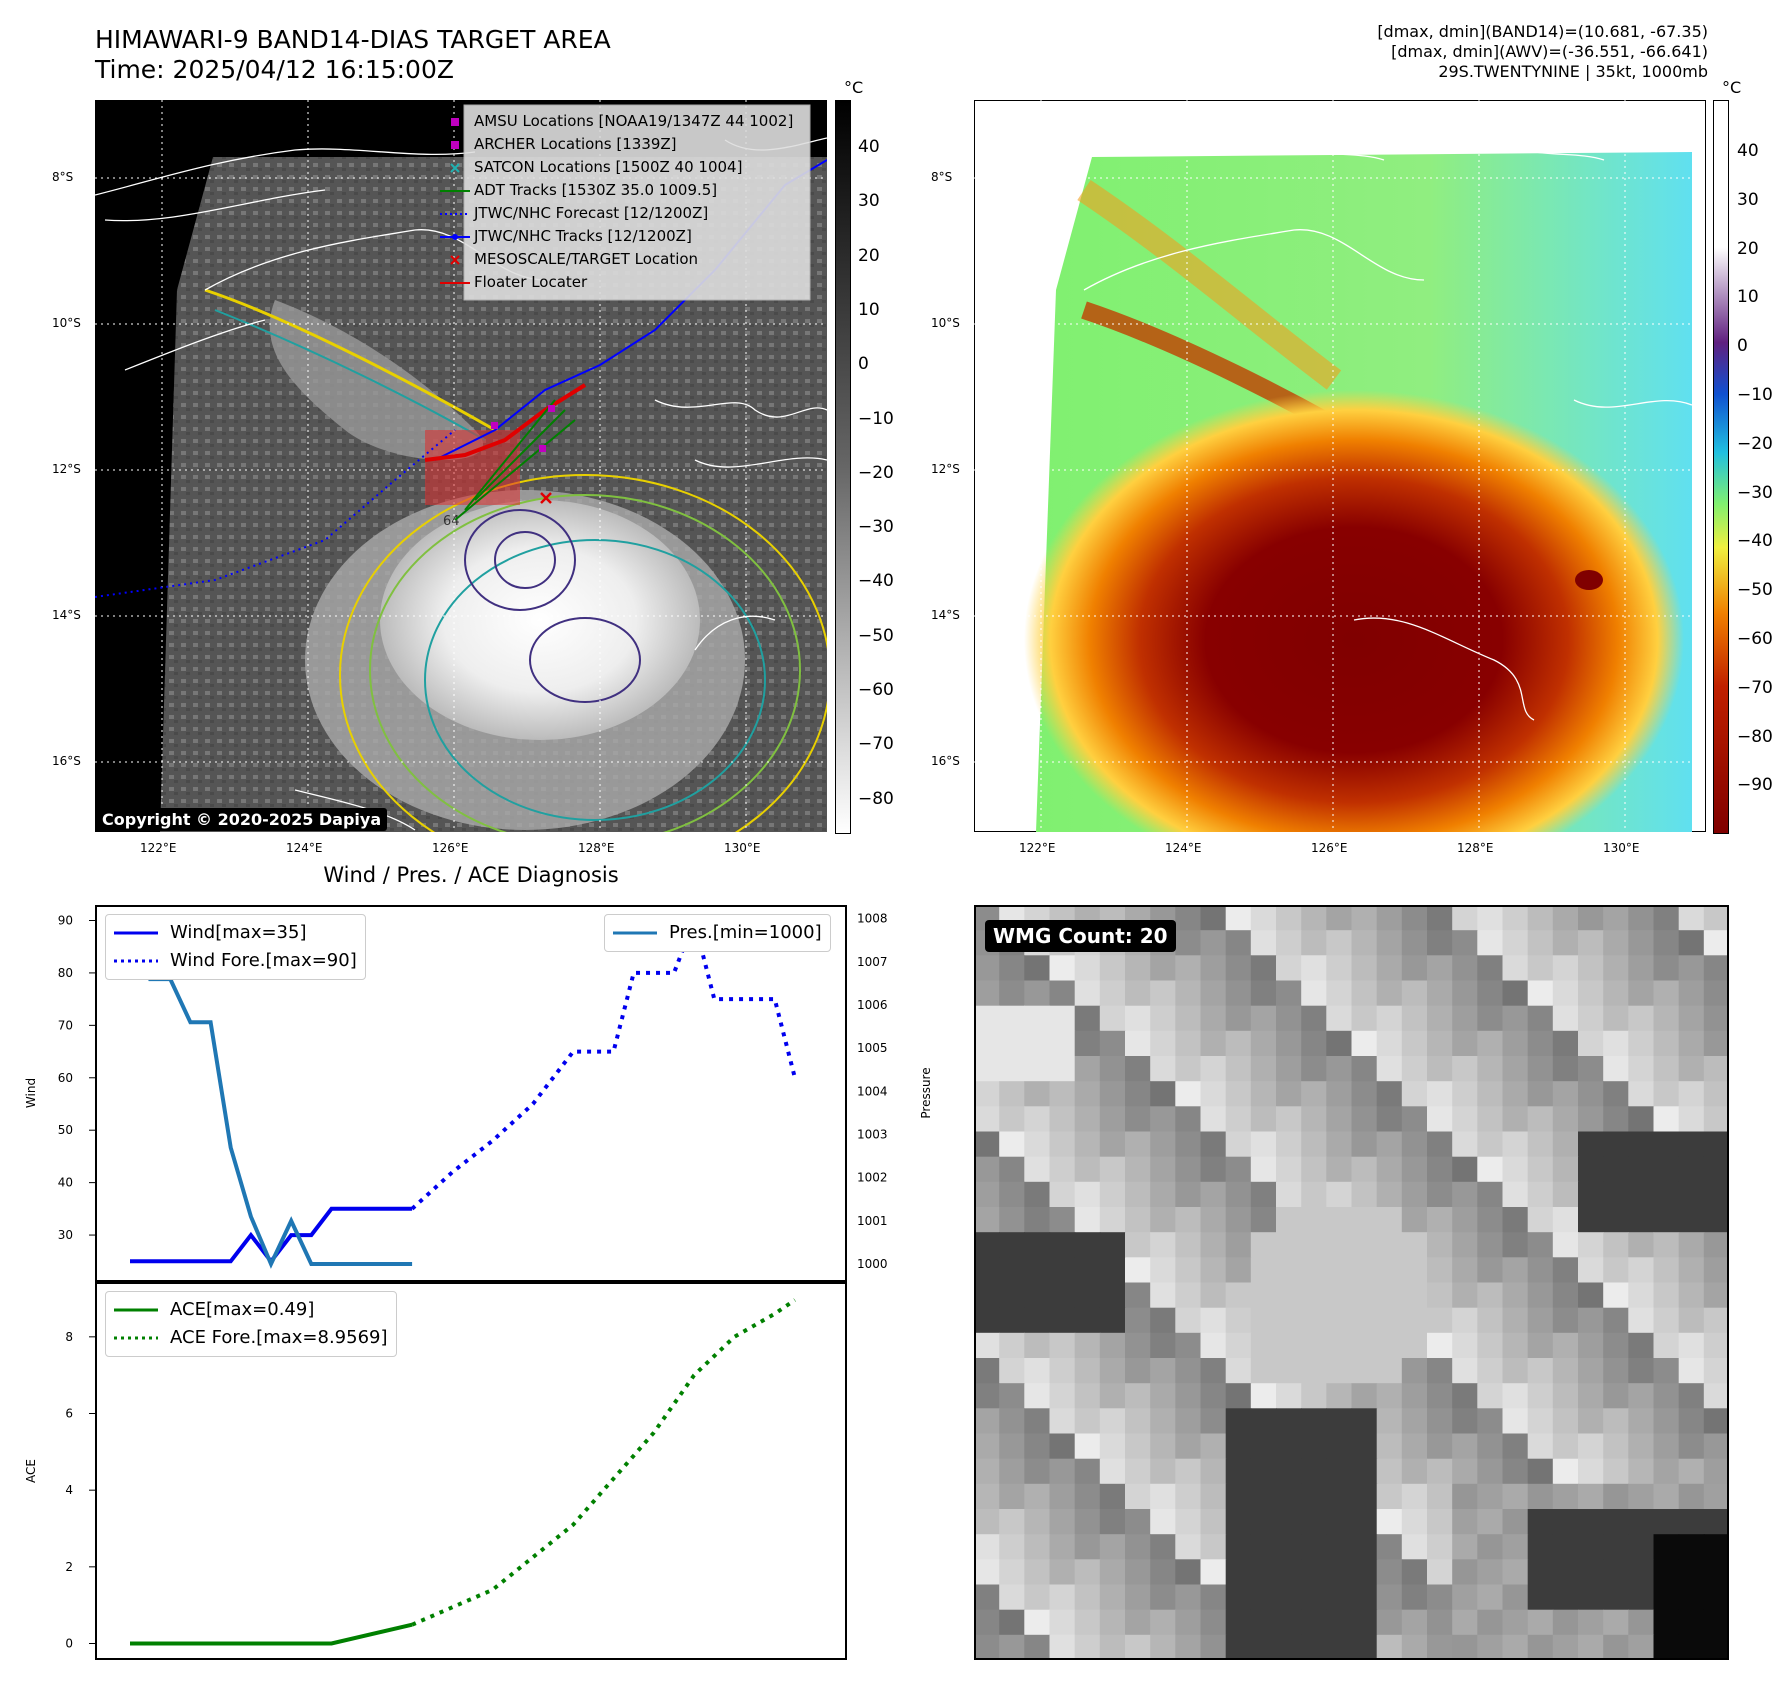  Describe the element at coordinates (1748, 199) in the screenshot. I see `awv-colorbar-tick: 30` at that location.